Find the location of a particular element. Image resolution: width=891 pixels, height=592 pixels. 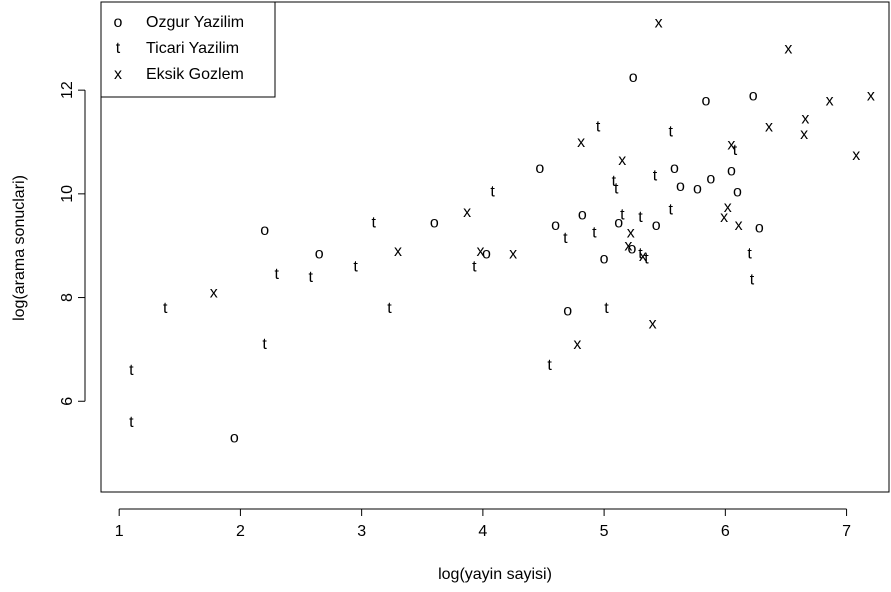

legend-marker-3: x is located at coordinates (118, 74).